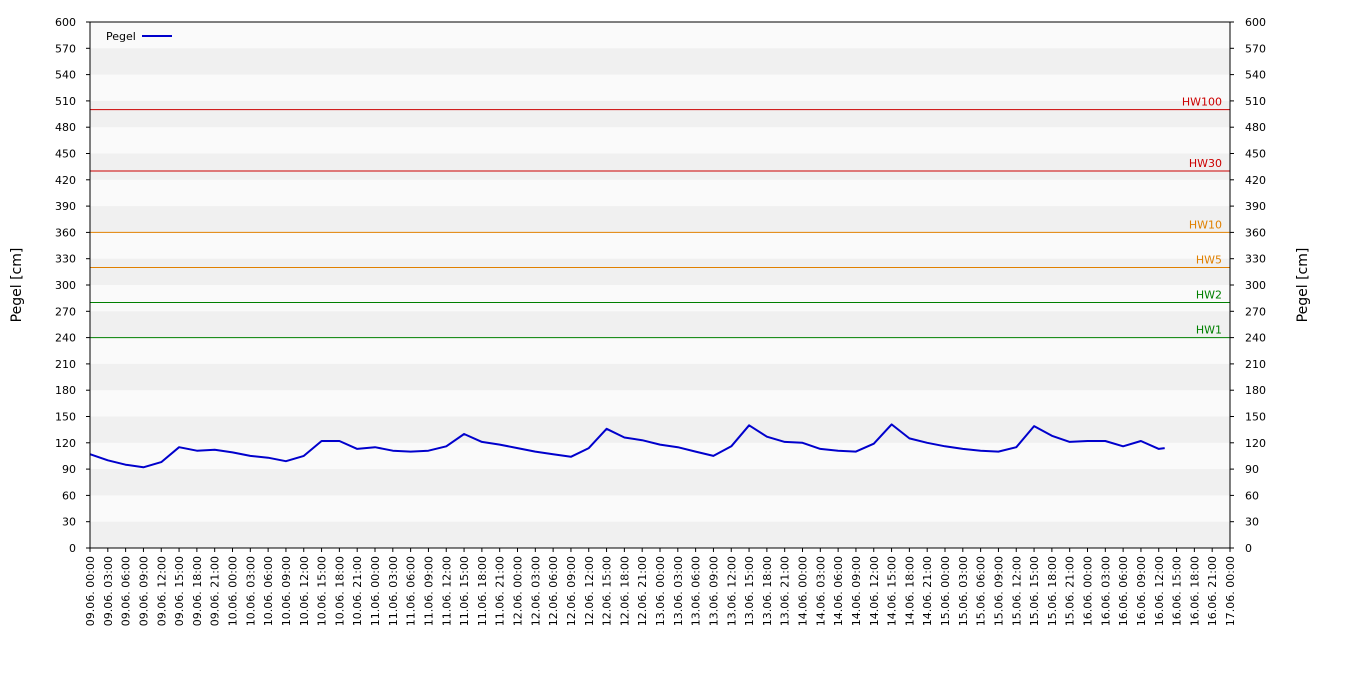  Describe the element at coordinates (375, 591) in the screenshot. I see `x-tick-label: 11.06. 00:00` at that location.